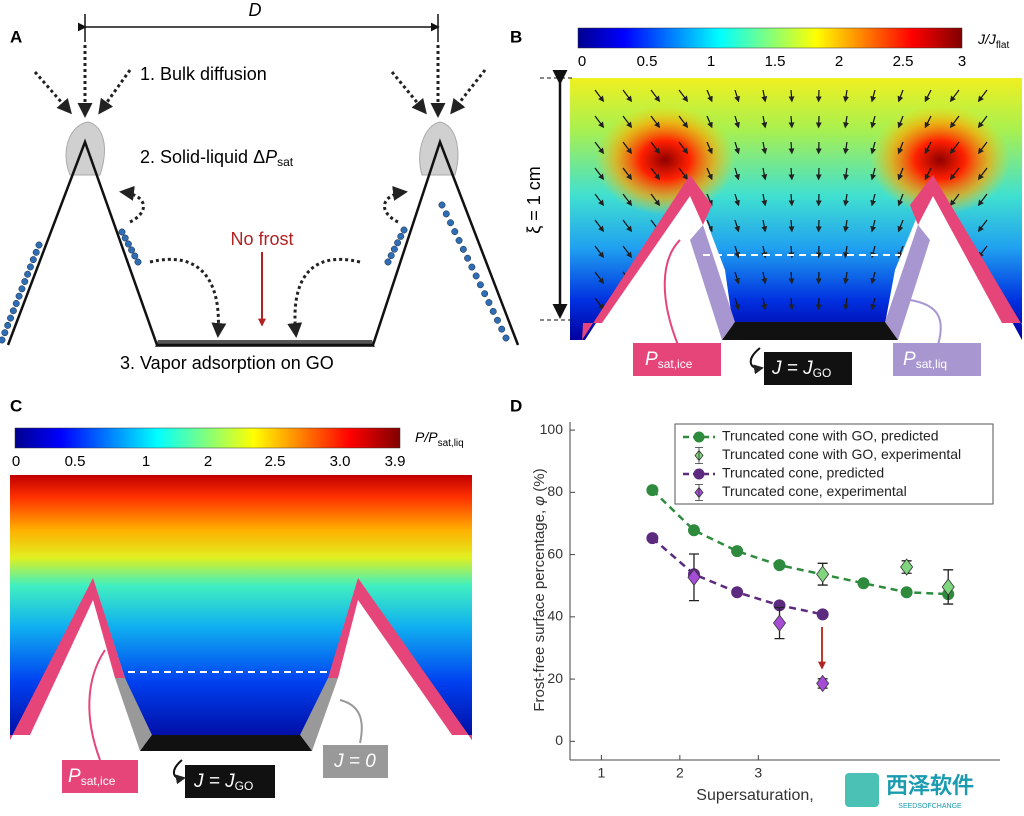  What do you see at coordinates (903, 61) in the screenshot?
I see `colorbar-tick-label: 2.5` at bounding box center [903, 61].